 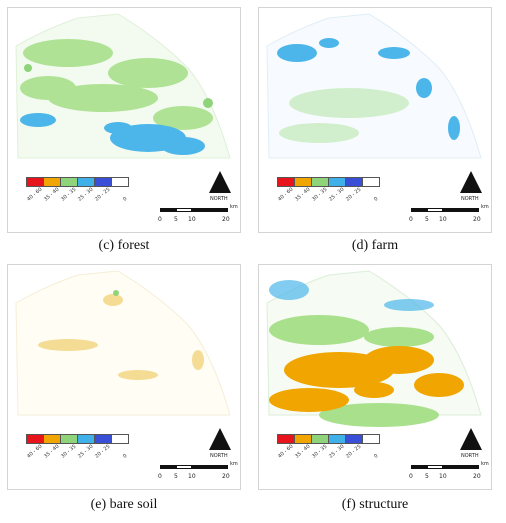 What do you see at coordinates (375, 504) in the screenshot?
I see `caption-structure: (f) structure` at bounding box center [375, 504].